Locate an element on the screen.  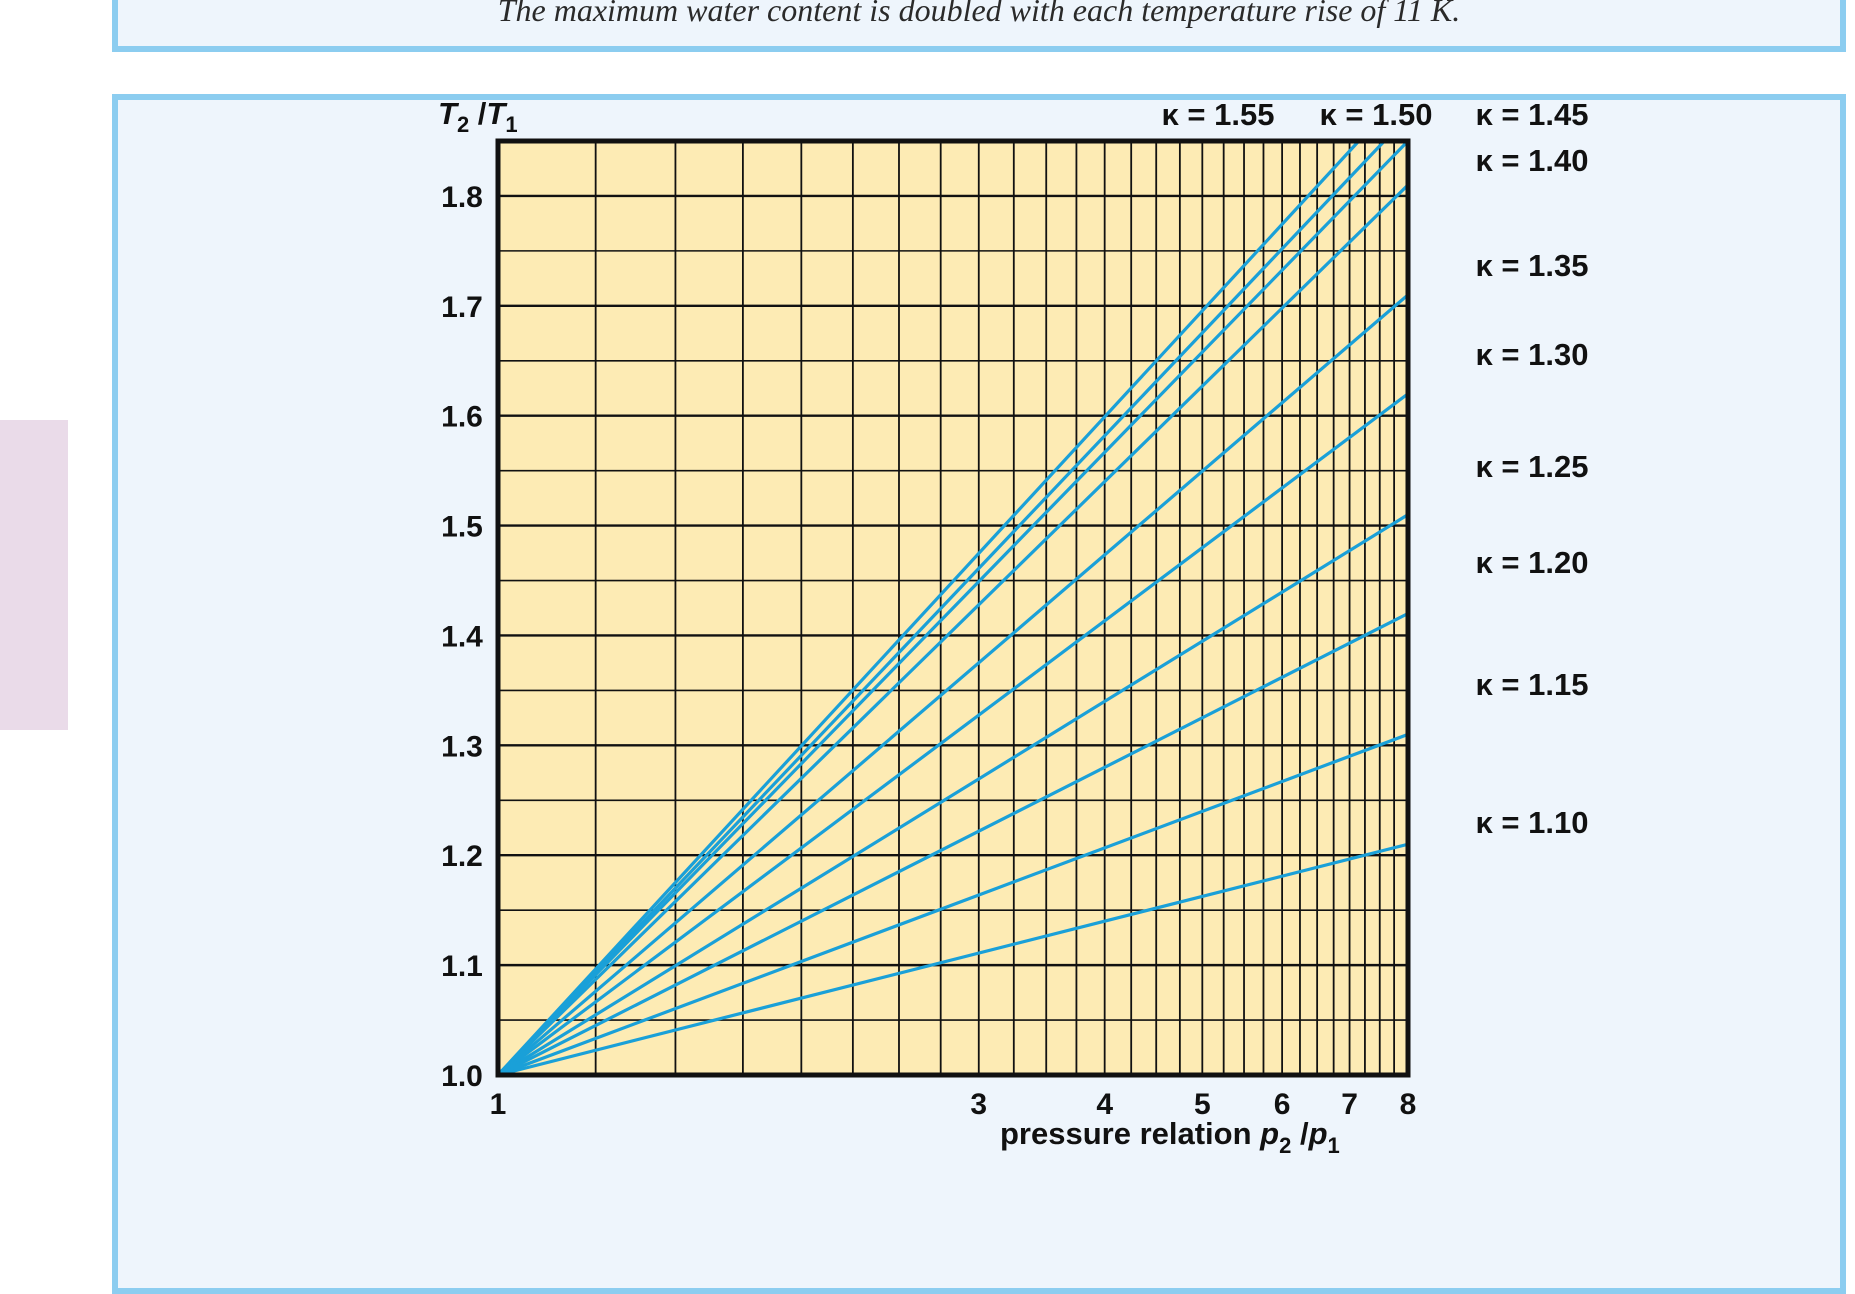
y-tick-label: 1.0 is located at coordinates (462, 1076).